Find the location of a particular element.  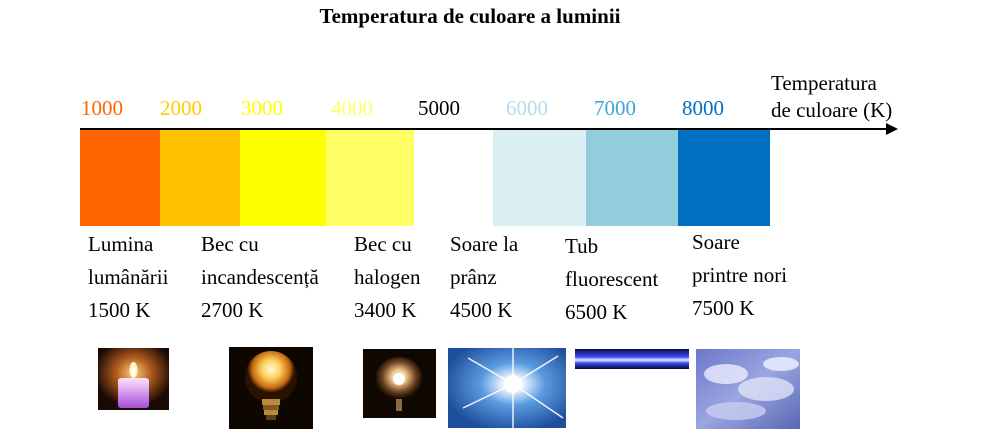

tick-8000: 8000 is located at coordinates (703, 108).